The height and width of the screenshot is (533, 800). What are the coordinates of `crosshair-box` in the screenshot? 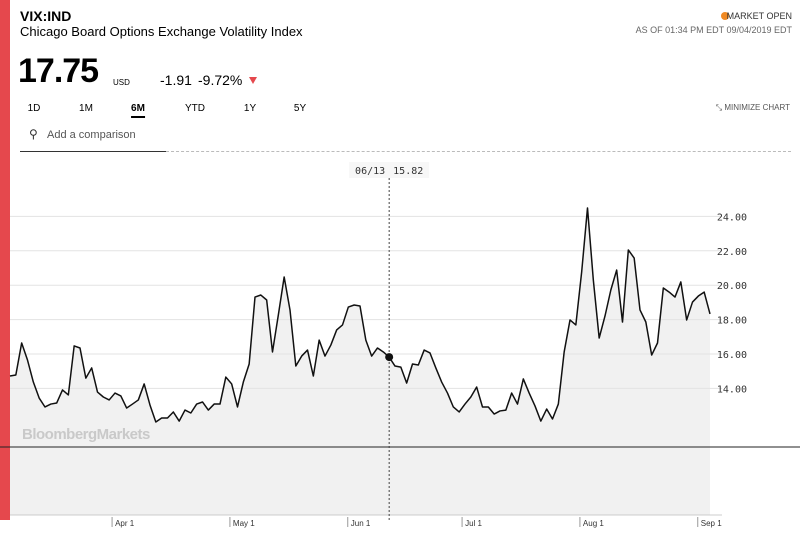 It's located at (389, 170).